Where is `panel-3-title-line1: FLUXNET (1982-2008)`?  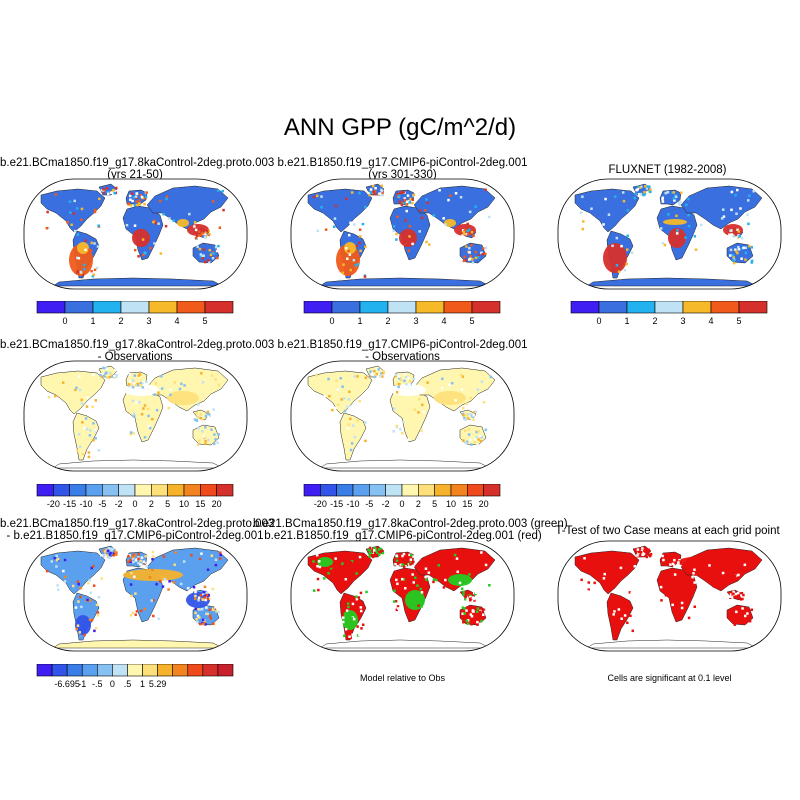
panel-3-title-line1: FLUXNET (1982-2008) is located at coordinates (667, 170).